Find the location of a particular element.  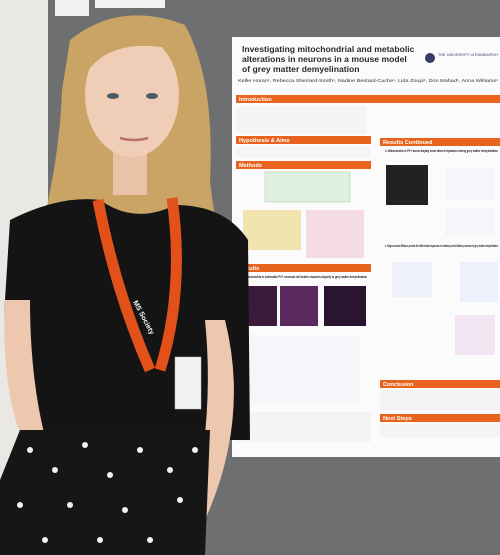

section-heading: Methods is located at coordinates (250, 166).